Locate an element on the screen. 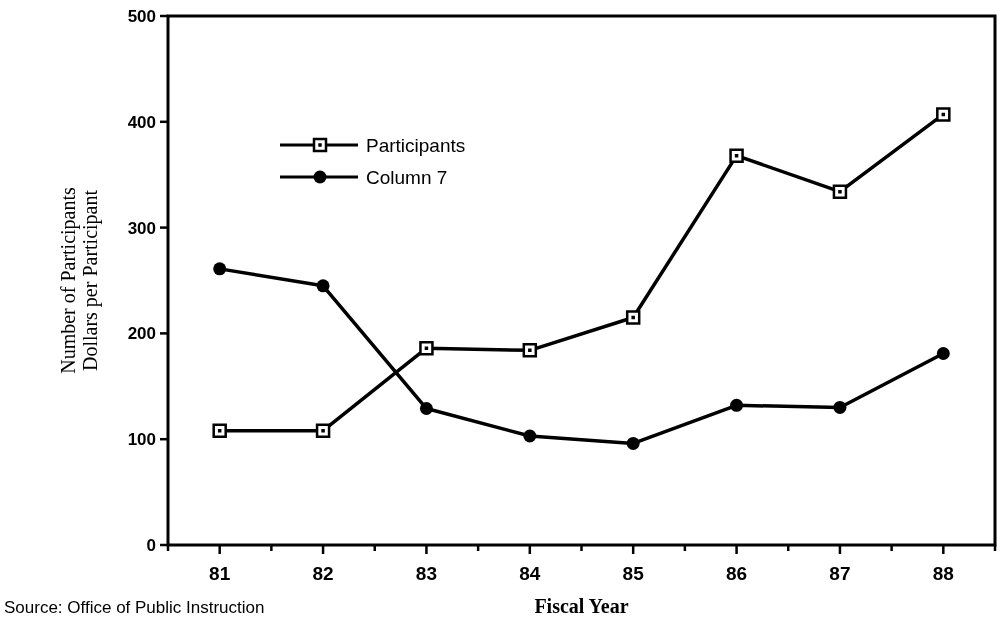 The height and width of the screenshot is (623, 1004). x-tick-label: 85 is located at coordinates (633, 573).